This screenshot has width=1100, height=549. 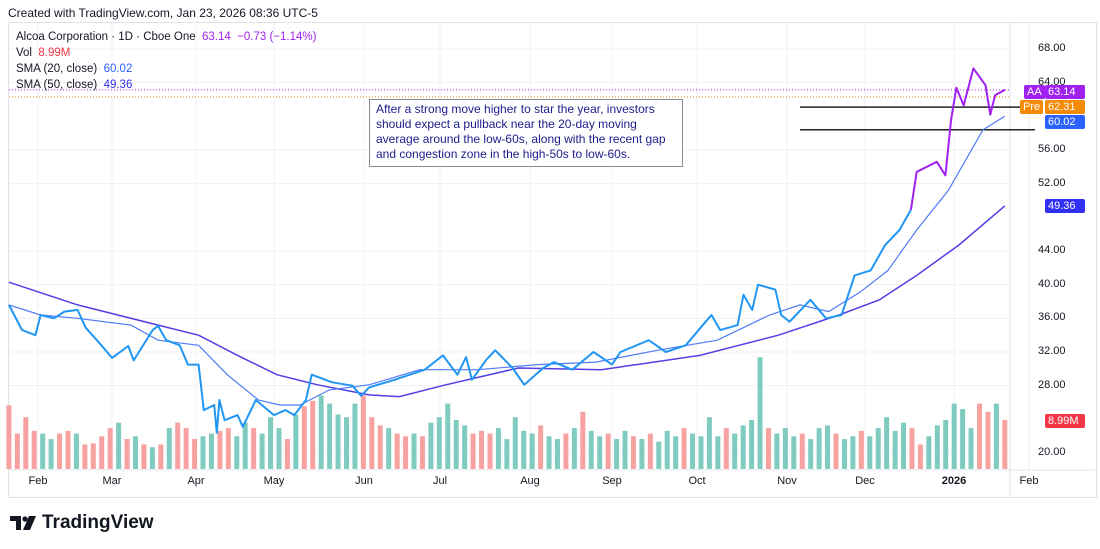 What do you see at coordinates (1034, 92) in the screenshot?
I see `aa-symbol-tag: AA` at bounding box center [1034, 92].